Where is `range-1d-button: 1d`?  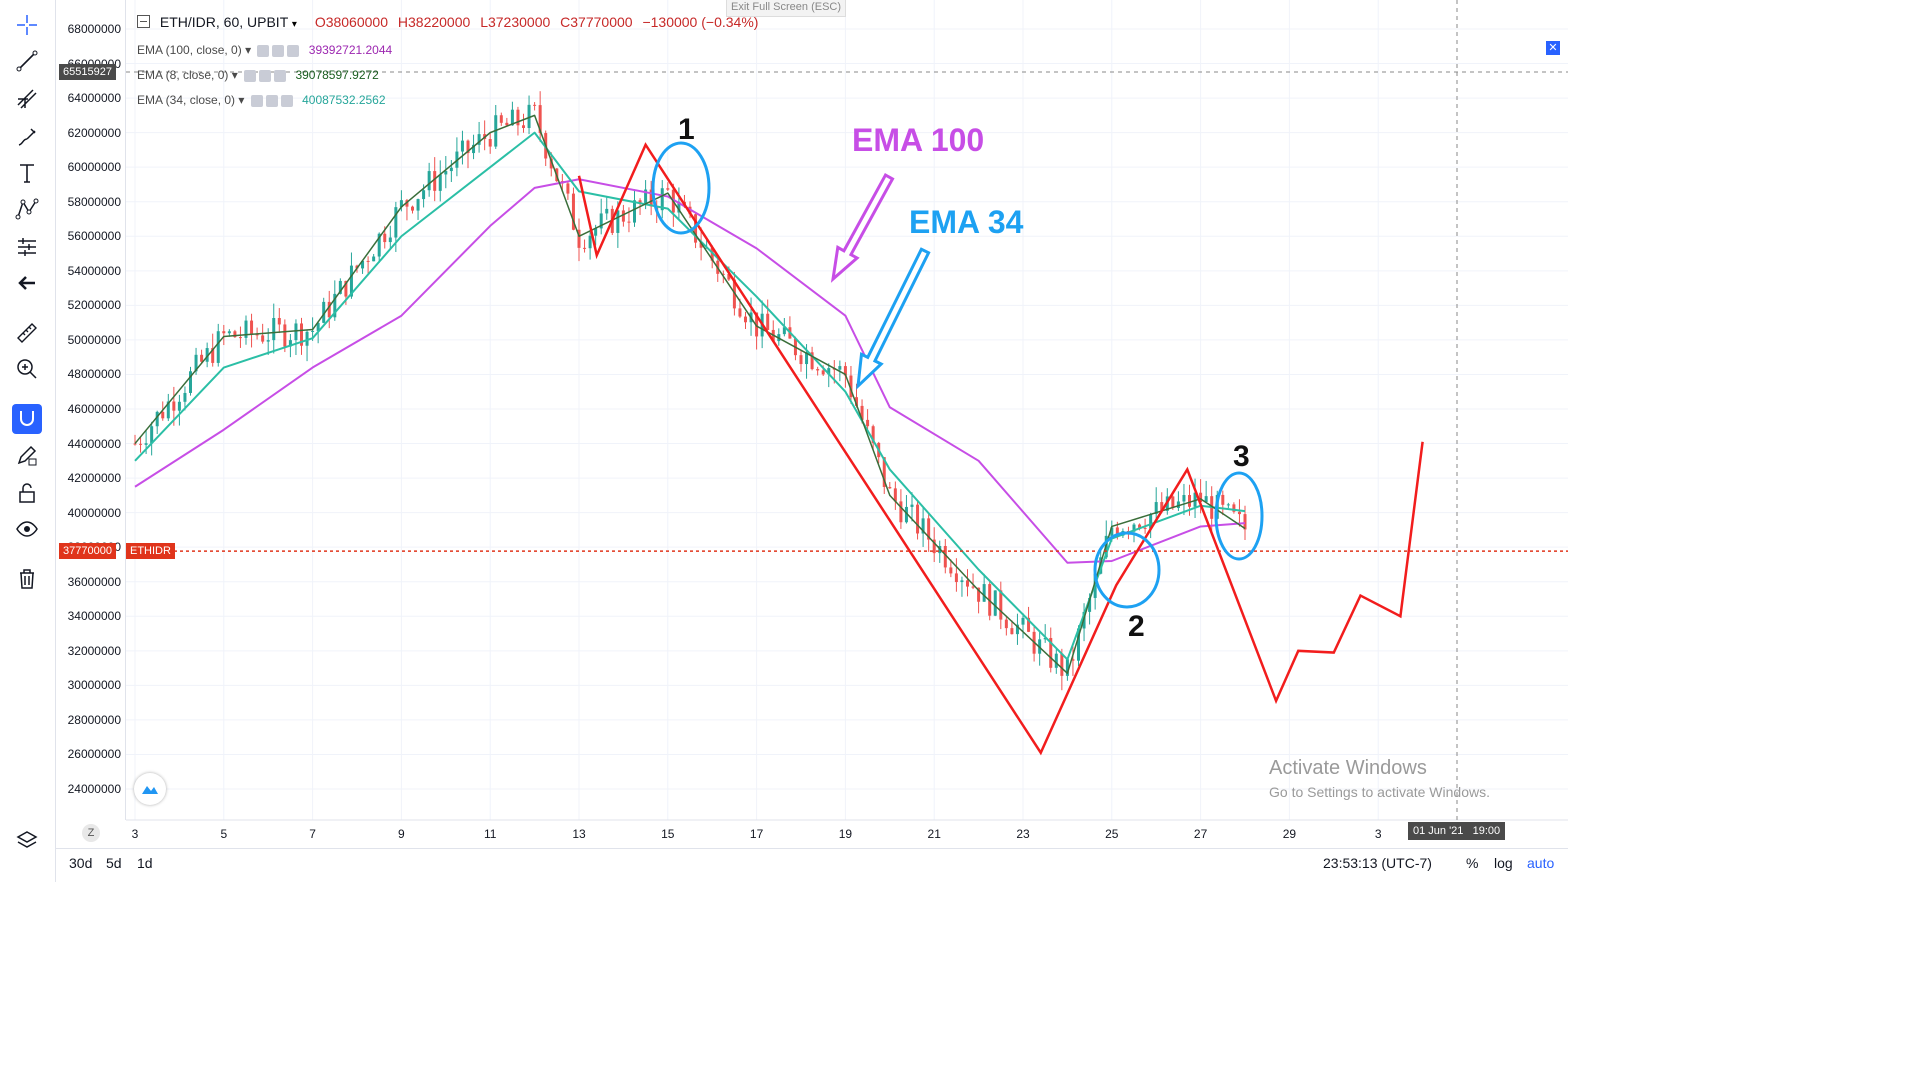
range-1d-button: 1d is located at coordinates (145, 863).